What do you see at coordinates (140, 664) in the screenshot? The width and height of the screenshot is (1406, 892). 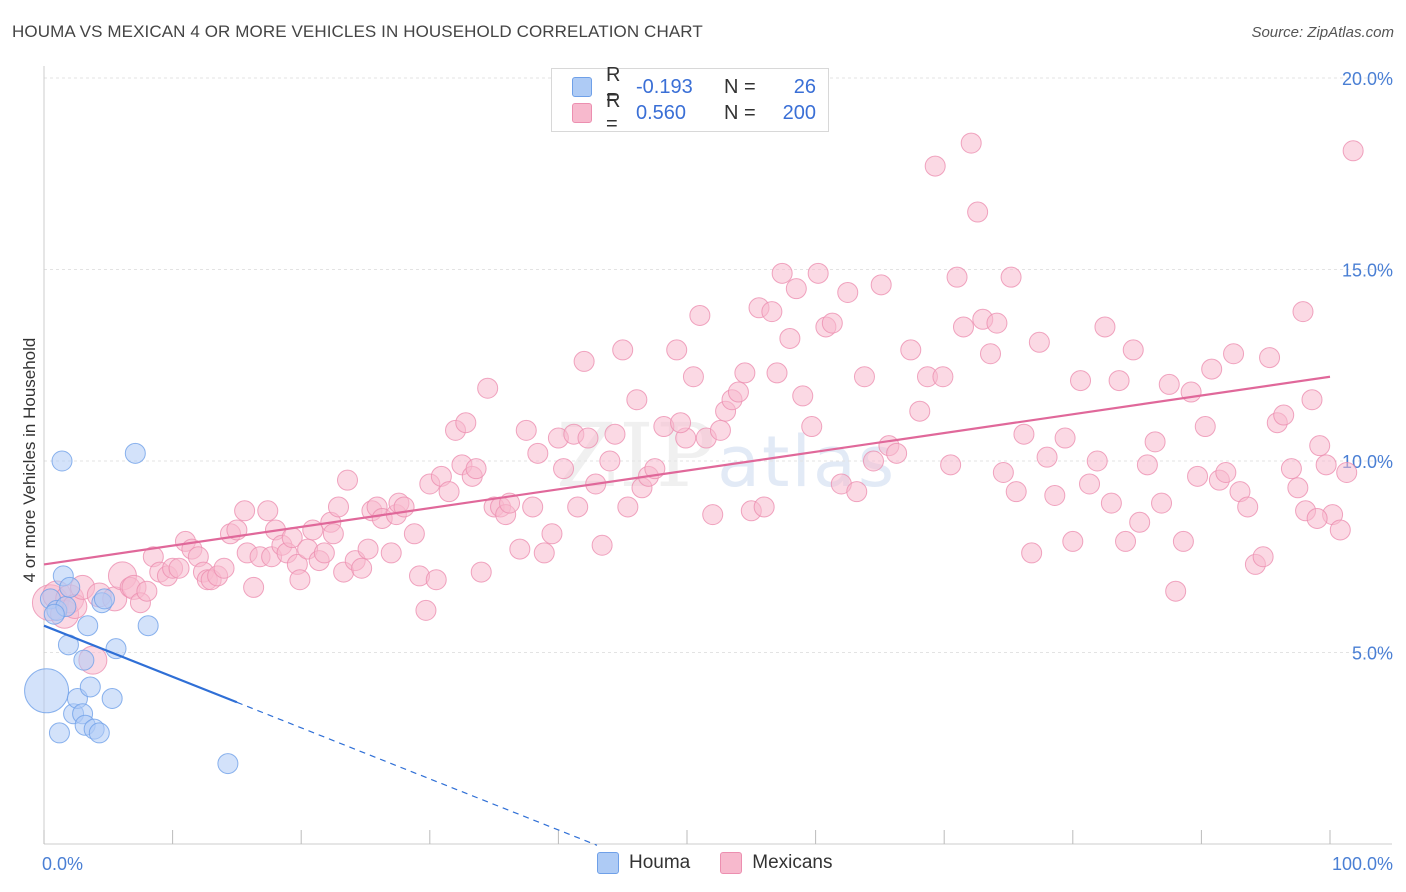 I see `houma-trend-line` at bounding box center [140, 664].